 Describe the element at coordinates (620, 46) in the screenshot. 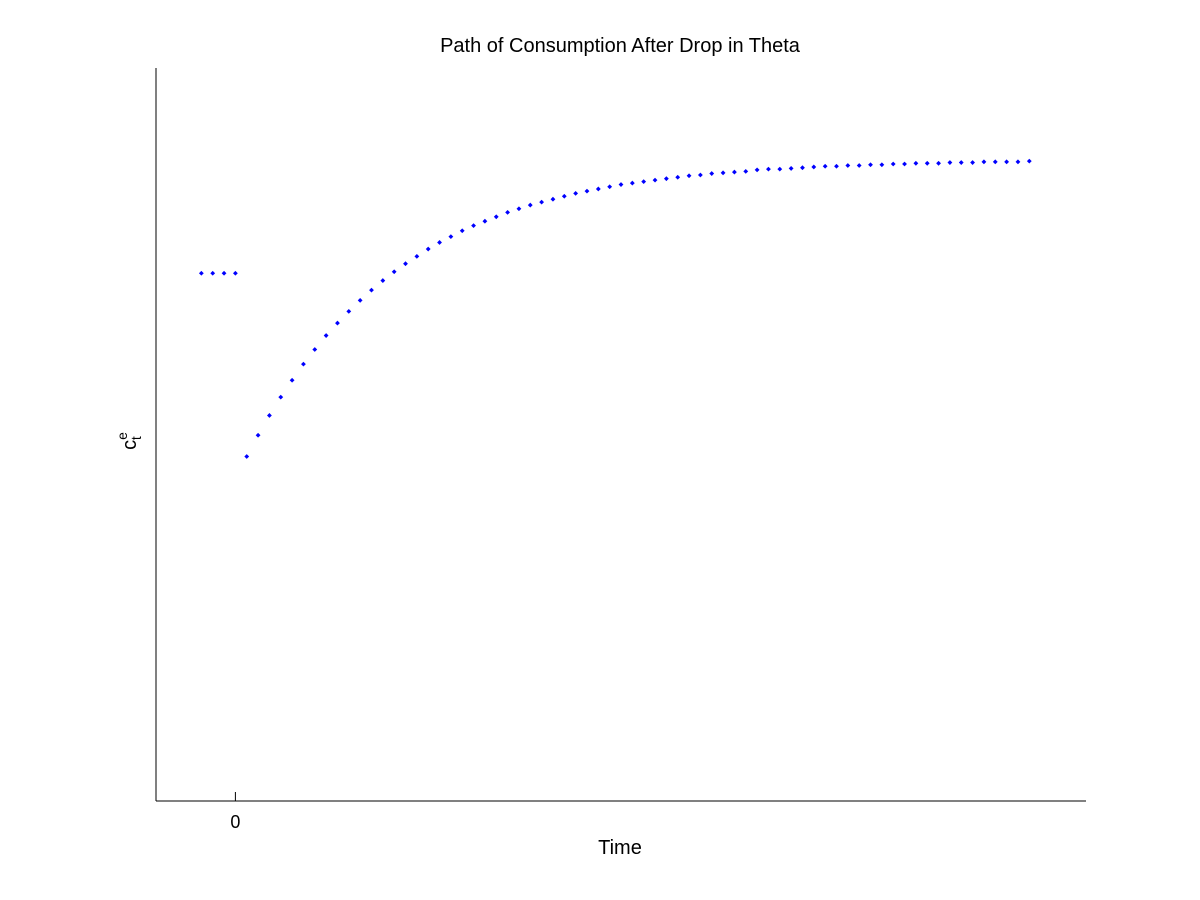

I see `chart-title: Path of Consumption After Drop in Theta` at that location.